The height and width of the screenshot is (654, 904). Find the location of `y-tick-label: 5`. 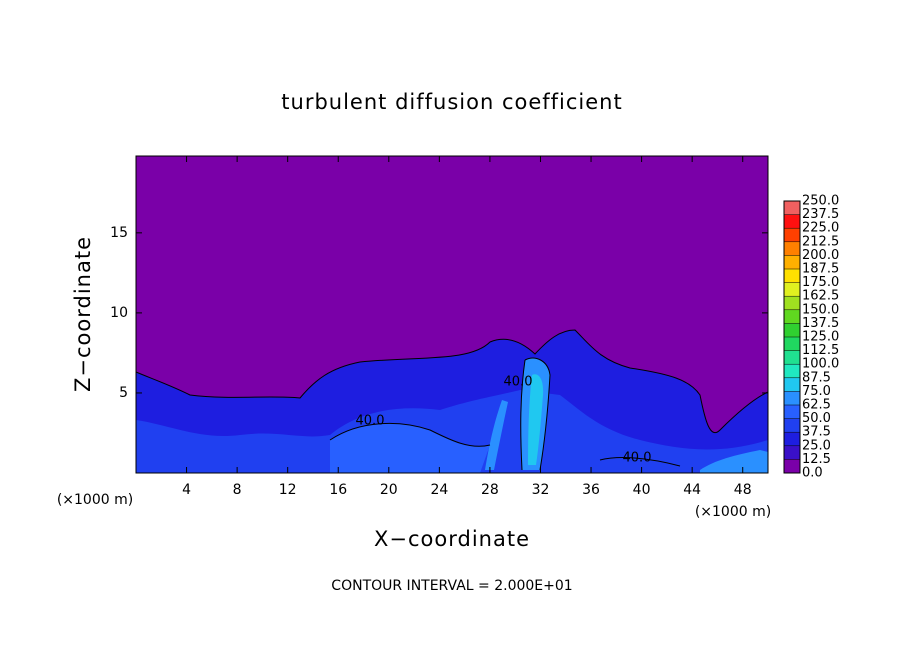

y-tick-label: 5 is located at coordinates (123, 393).